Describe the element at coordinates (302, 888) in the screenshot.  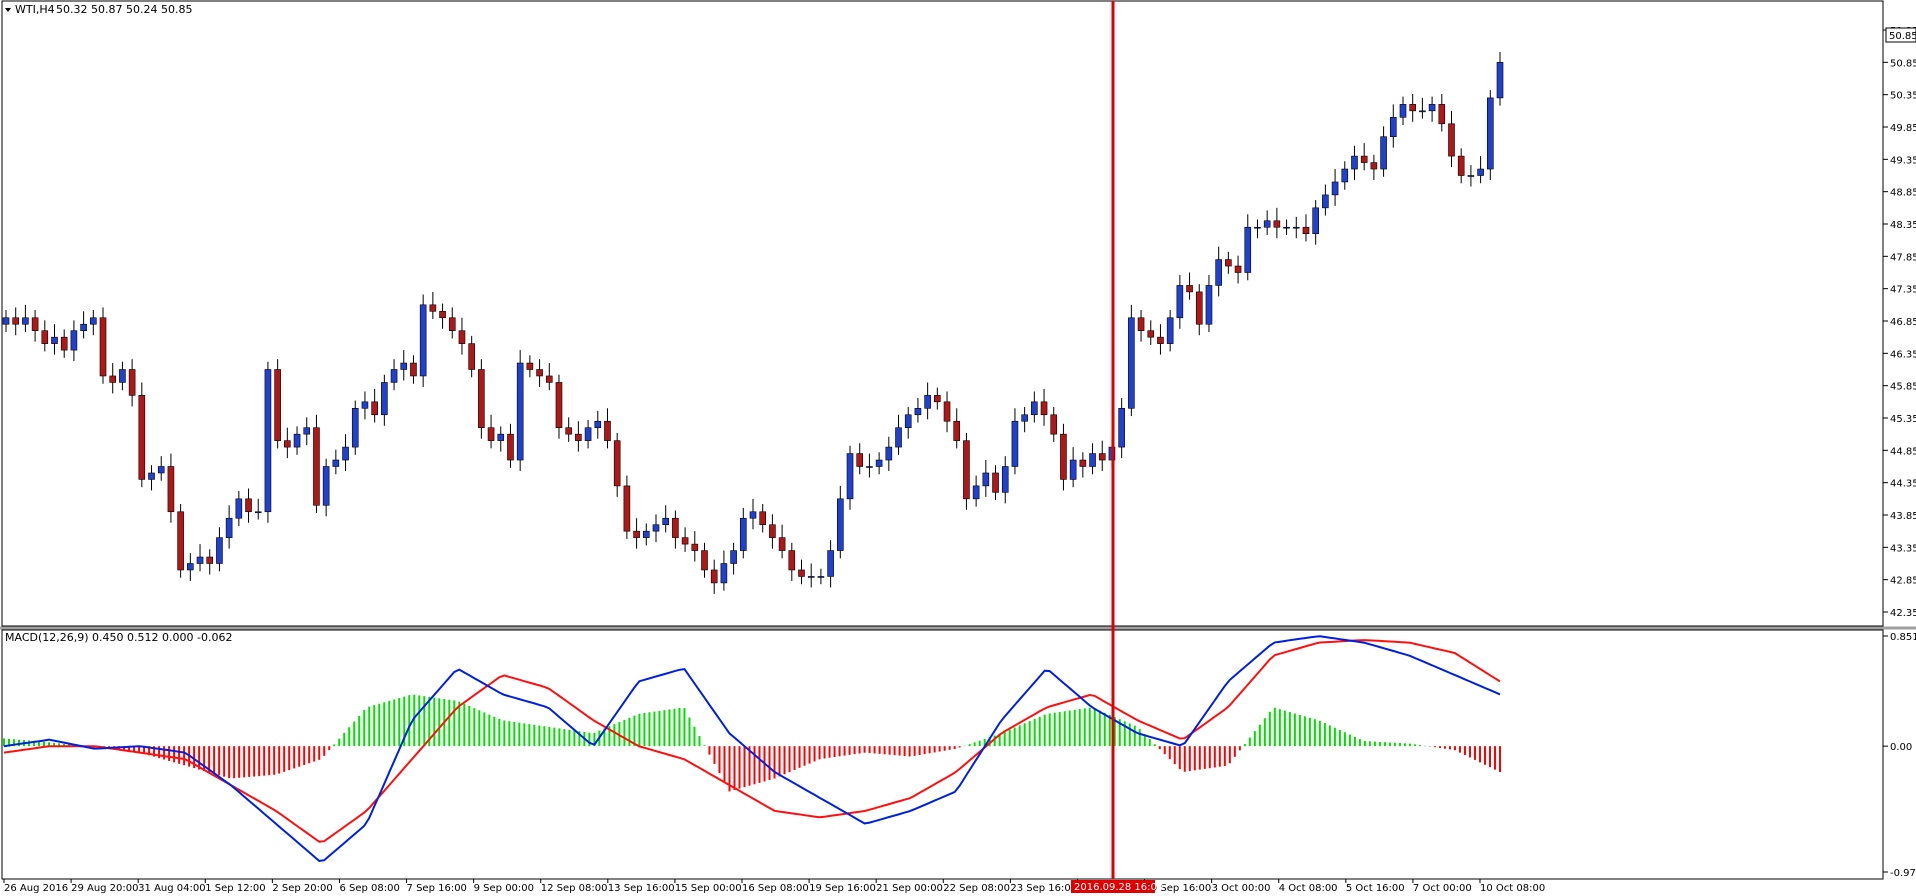
I see `time-tick-label: 2 Sep 20:00` at that location.